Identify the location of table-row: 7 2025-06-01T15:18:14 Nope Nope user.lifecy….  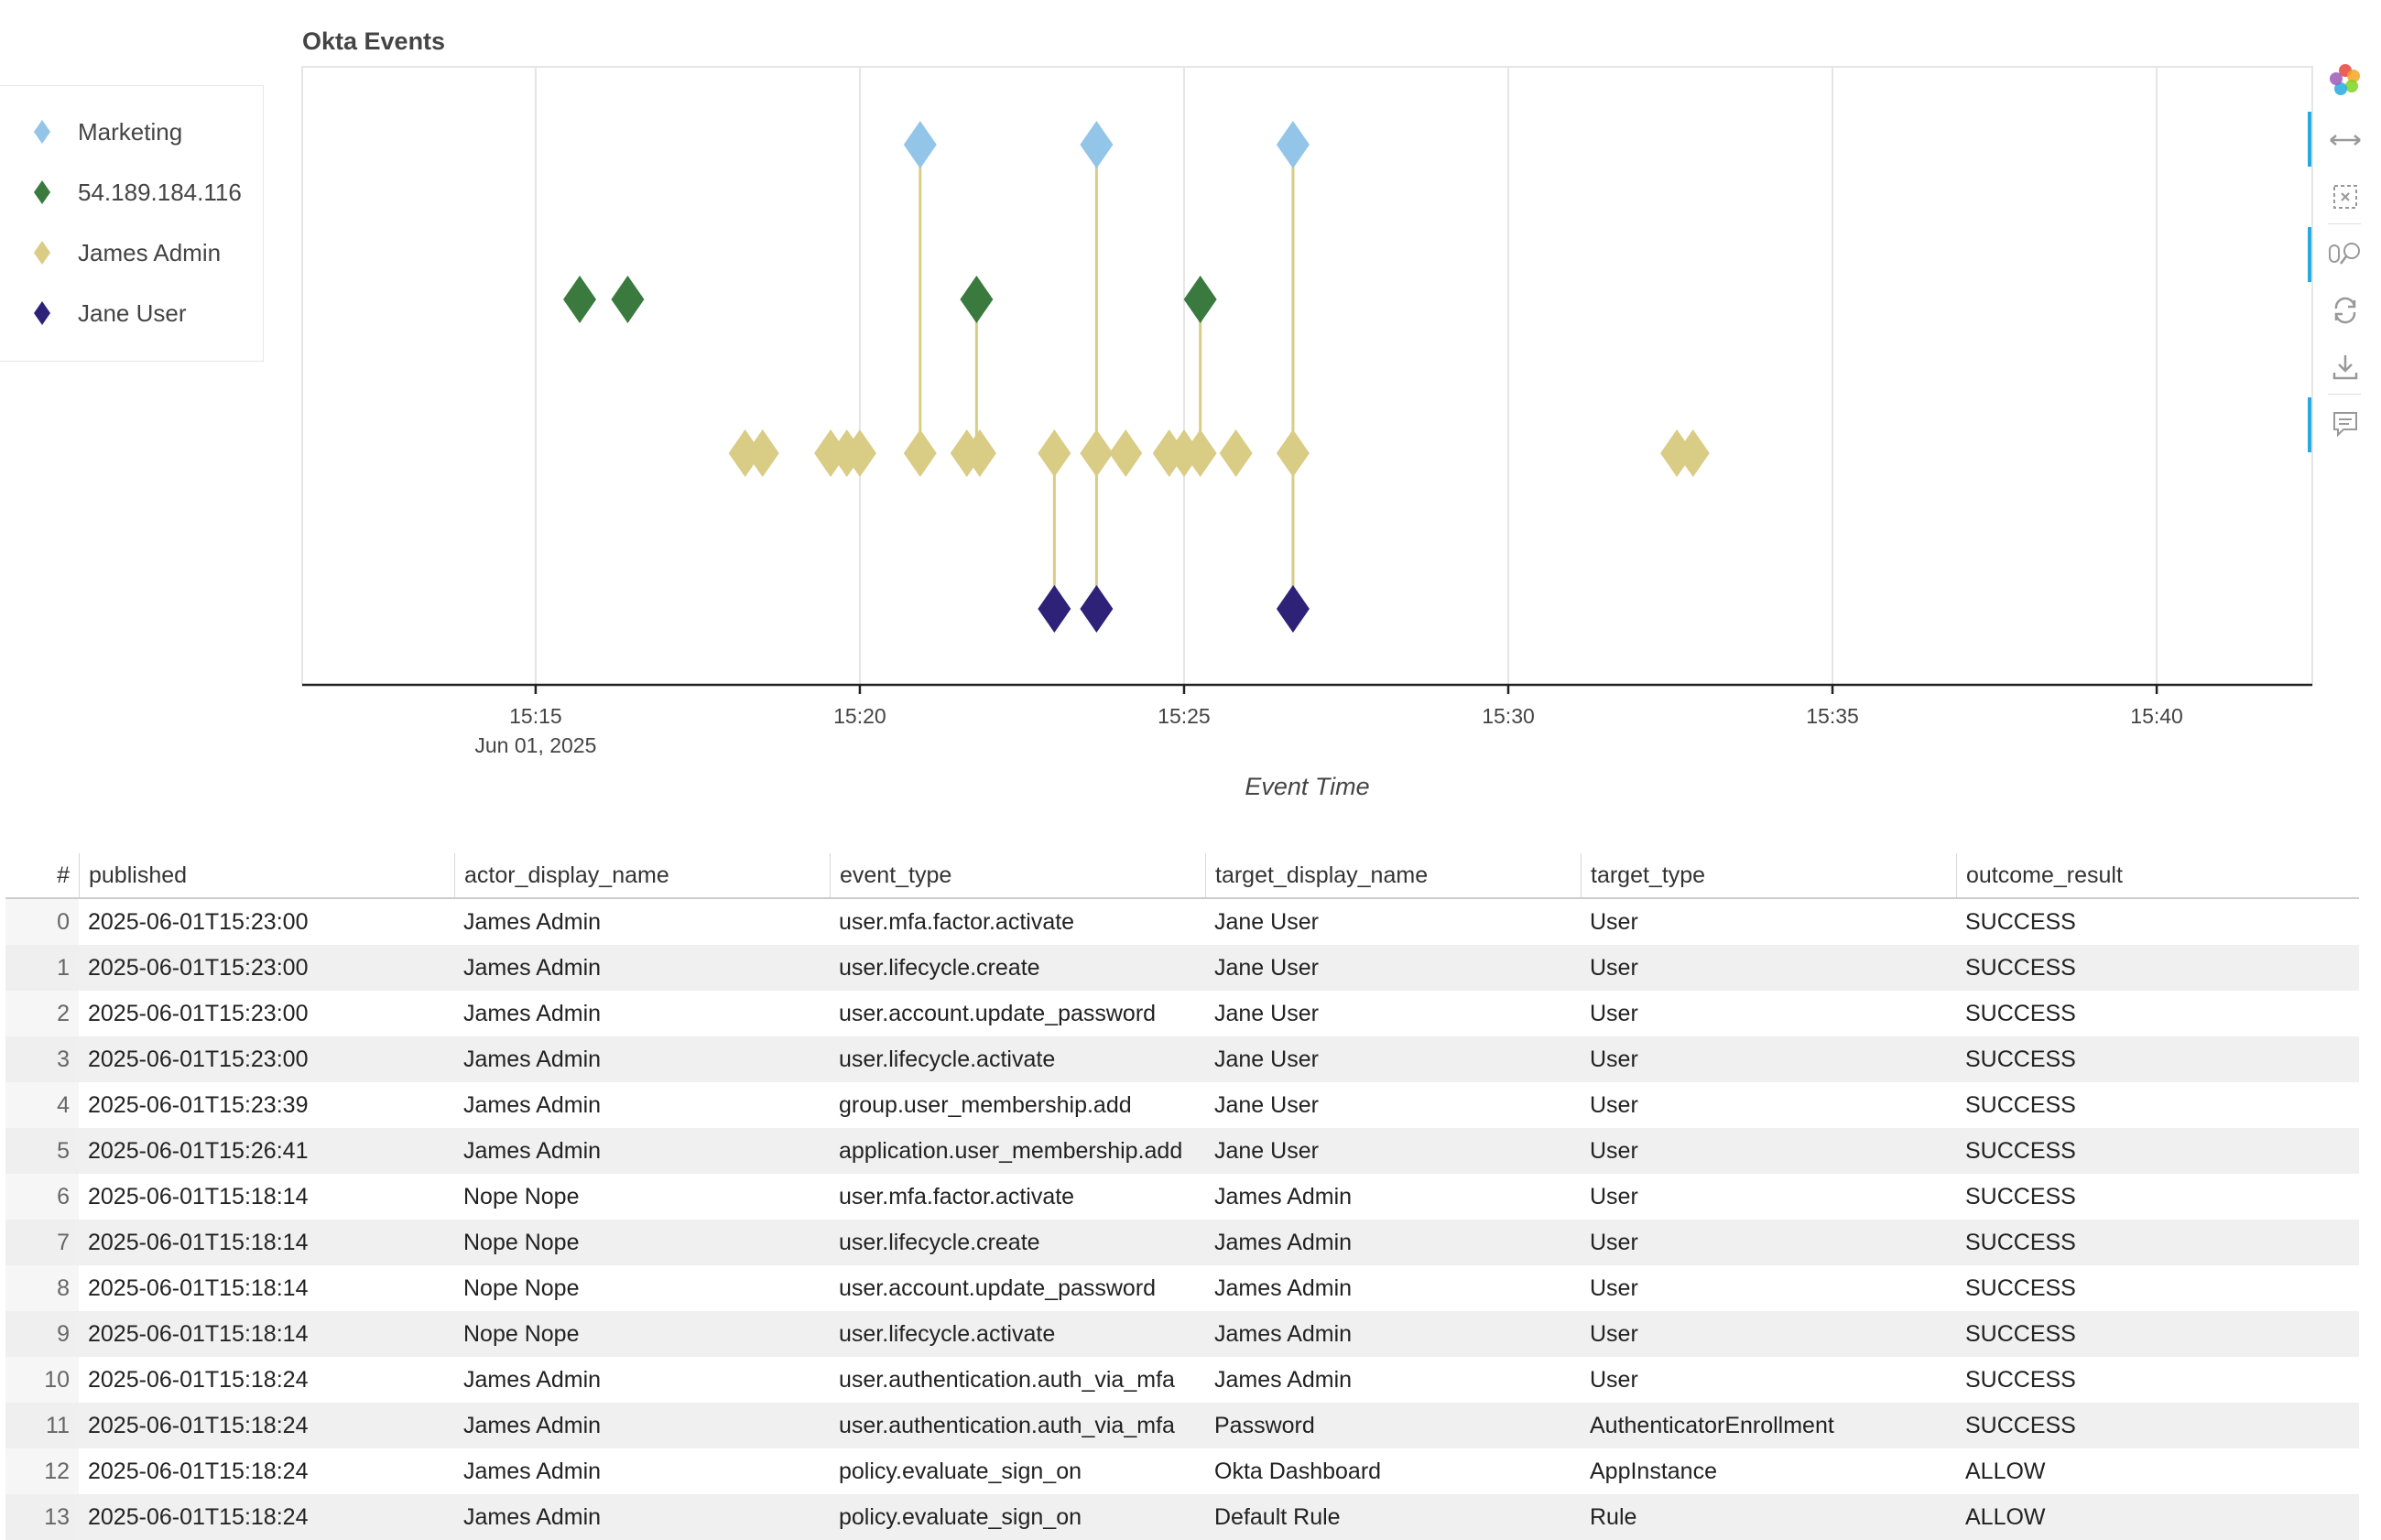
(1182, 1242).